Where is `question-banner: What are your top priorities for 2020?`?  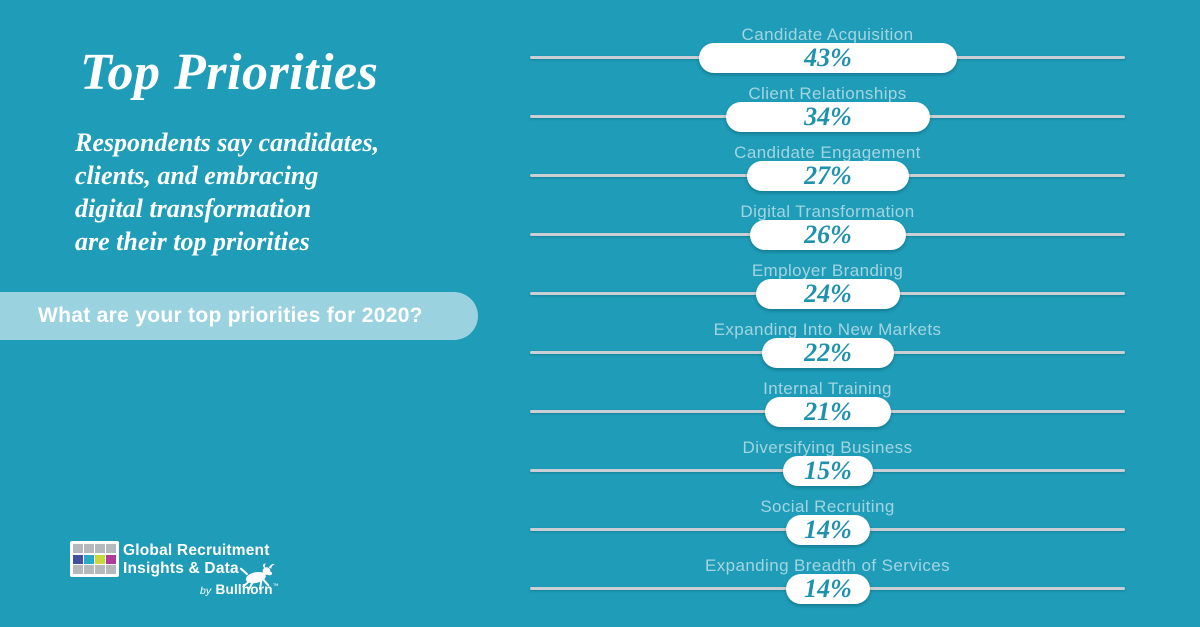 question-banner: What are your top priorities for 2020? is located at coordinates (239, 316).